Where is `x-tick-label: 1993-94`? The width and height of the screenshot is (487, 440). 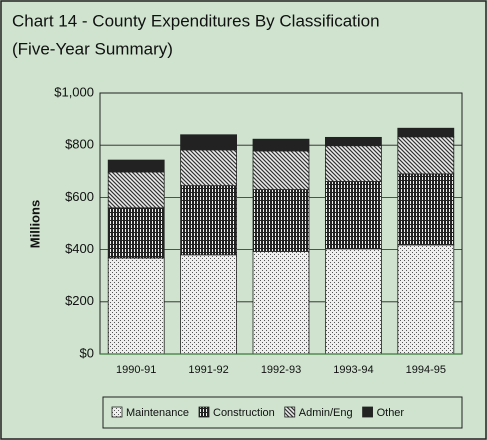
x-tick-label: 1993-94 is located at coordinates (353, 370).